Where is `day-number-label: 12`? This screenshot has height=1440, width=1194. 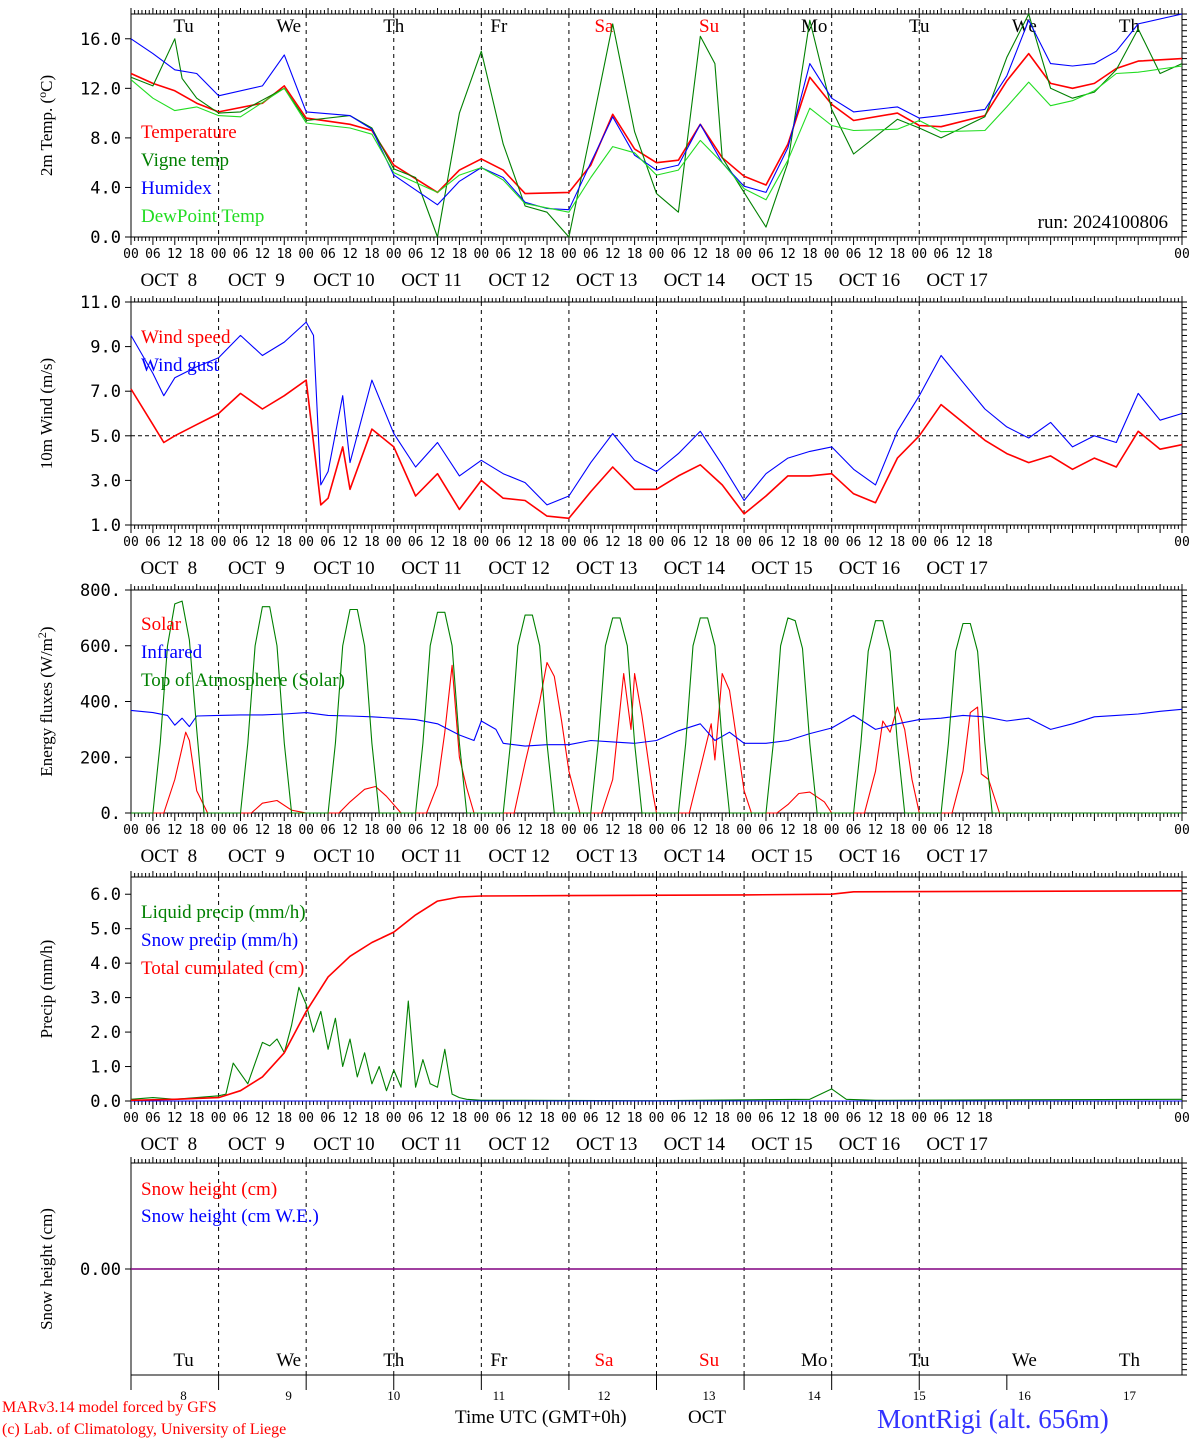
day-number-label: 12 is located at coordinates (603, 1395).